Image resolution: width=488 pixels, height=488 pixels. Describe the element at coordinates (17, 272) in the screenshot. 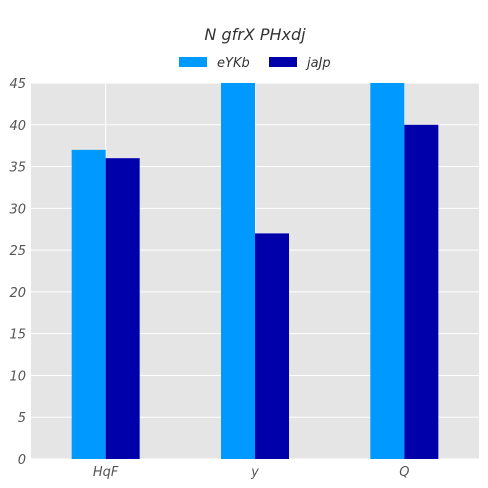

I see `y-axis-ticks: 0 5 10 15 20 25 30 35 40 45` at that location.